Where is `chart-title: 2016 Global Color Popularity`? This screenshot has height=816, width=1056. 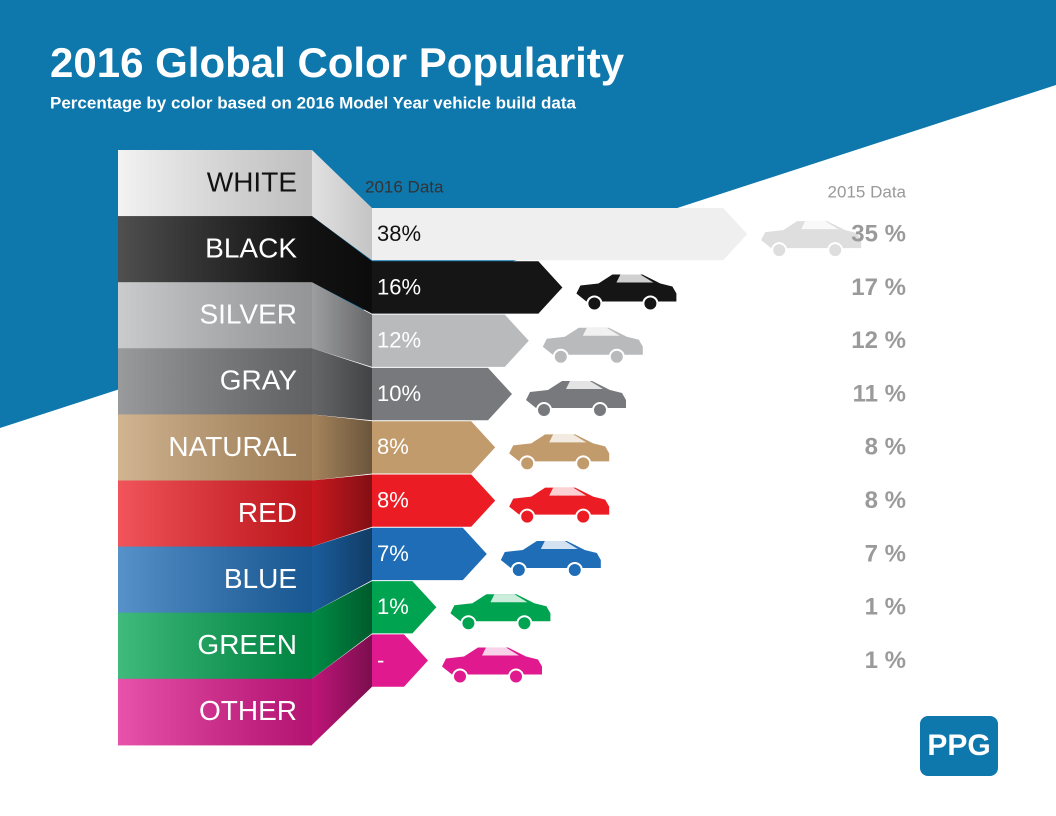
chart-title: 2016 Global Color Popularity is located at coordinates (337, 62).